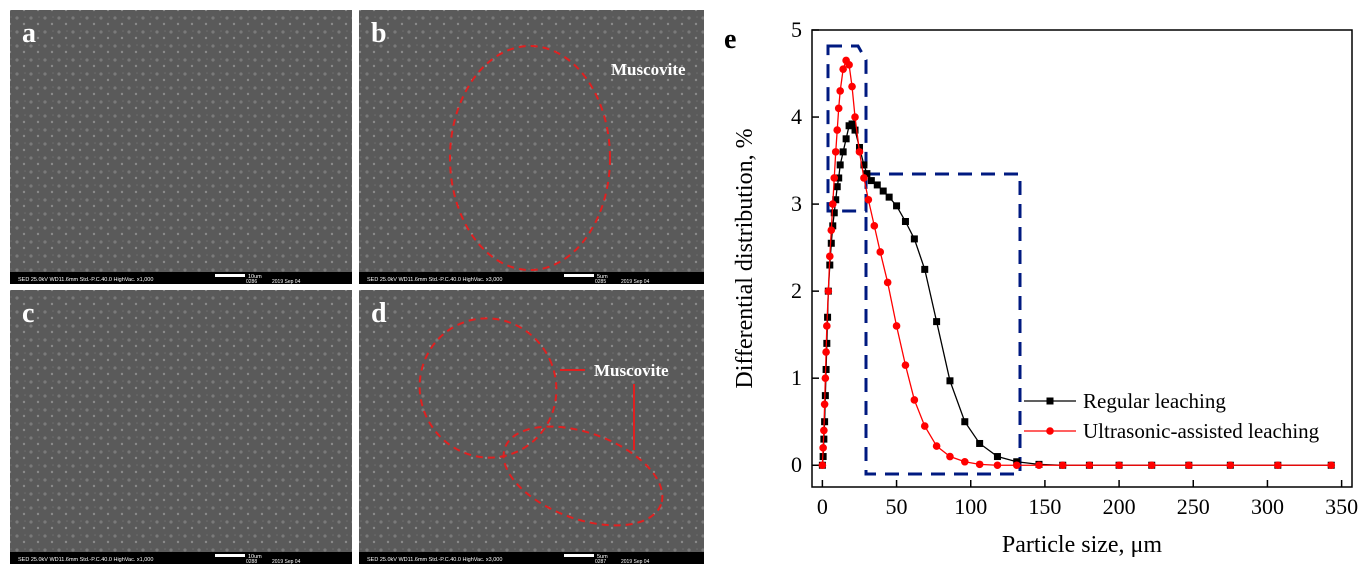 Image resolution: width=1372 pixels, height=564 pixels. Describe the element at coordinates (251, 282) in the screenshot. I see `image-id: 0286` at that location.